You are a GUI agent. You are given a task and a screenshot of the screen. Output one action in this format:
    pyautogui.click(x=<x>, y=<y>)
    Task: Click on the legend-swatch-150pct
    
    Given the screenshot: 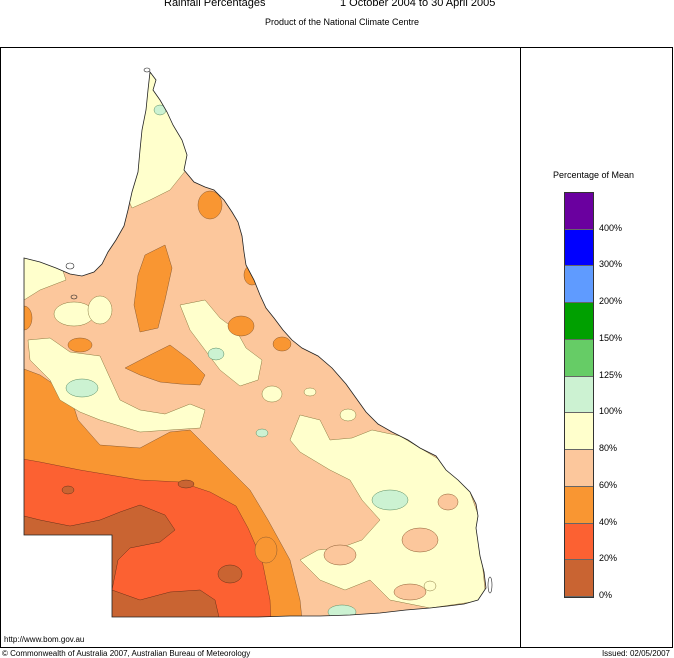 What is the action you would take?
    pyautogui.click(x=579, y=321)
    